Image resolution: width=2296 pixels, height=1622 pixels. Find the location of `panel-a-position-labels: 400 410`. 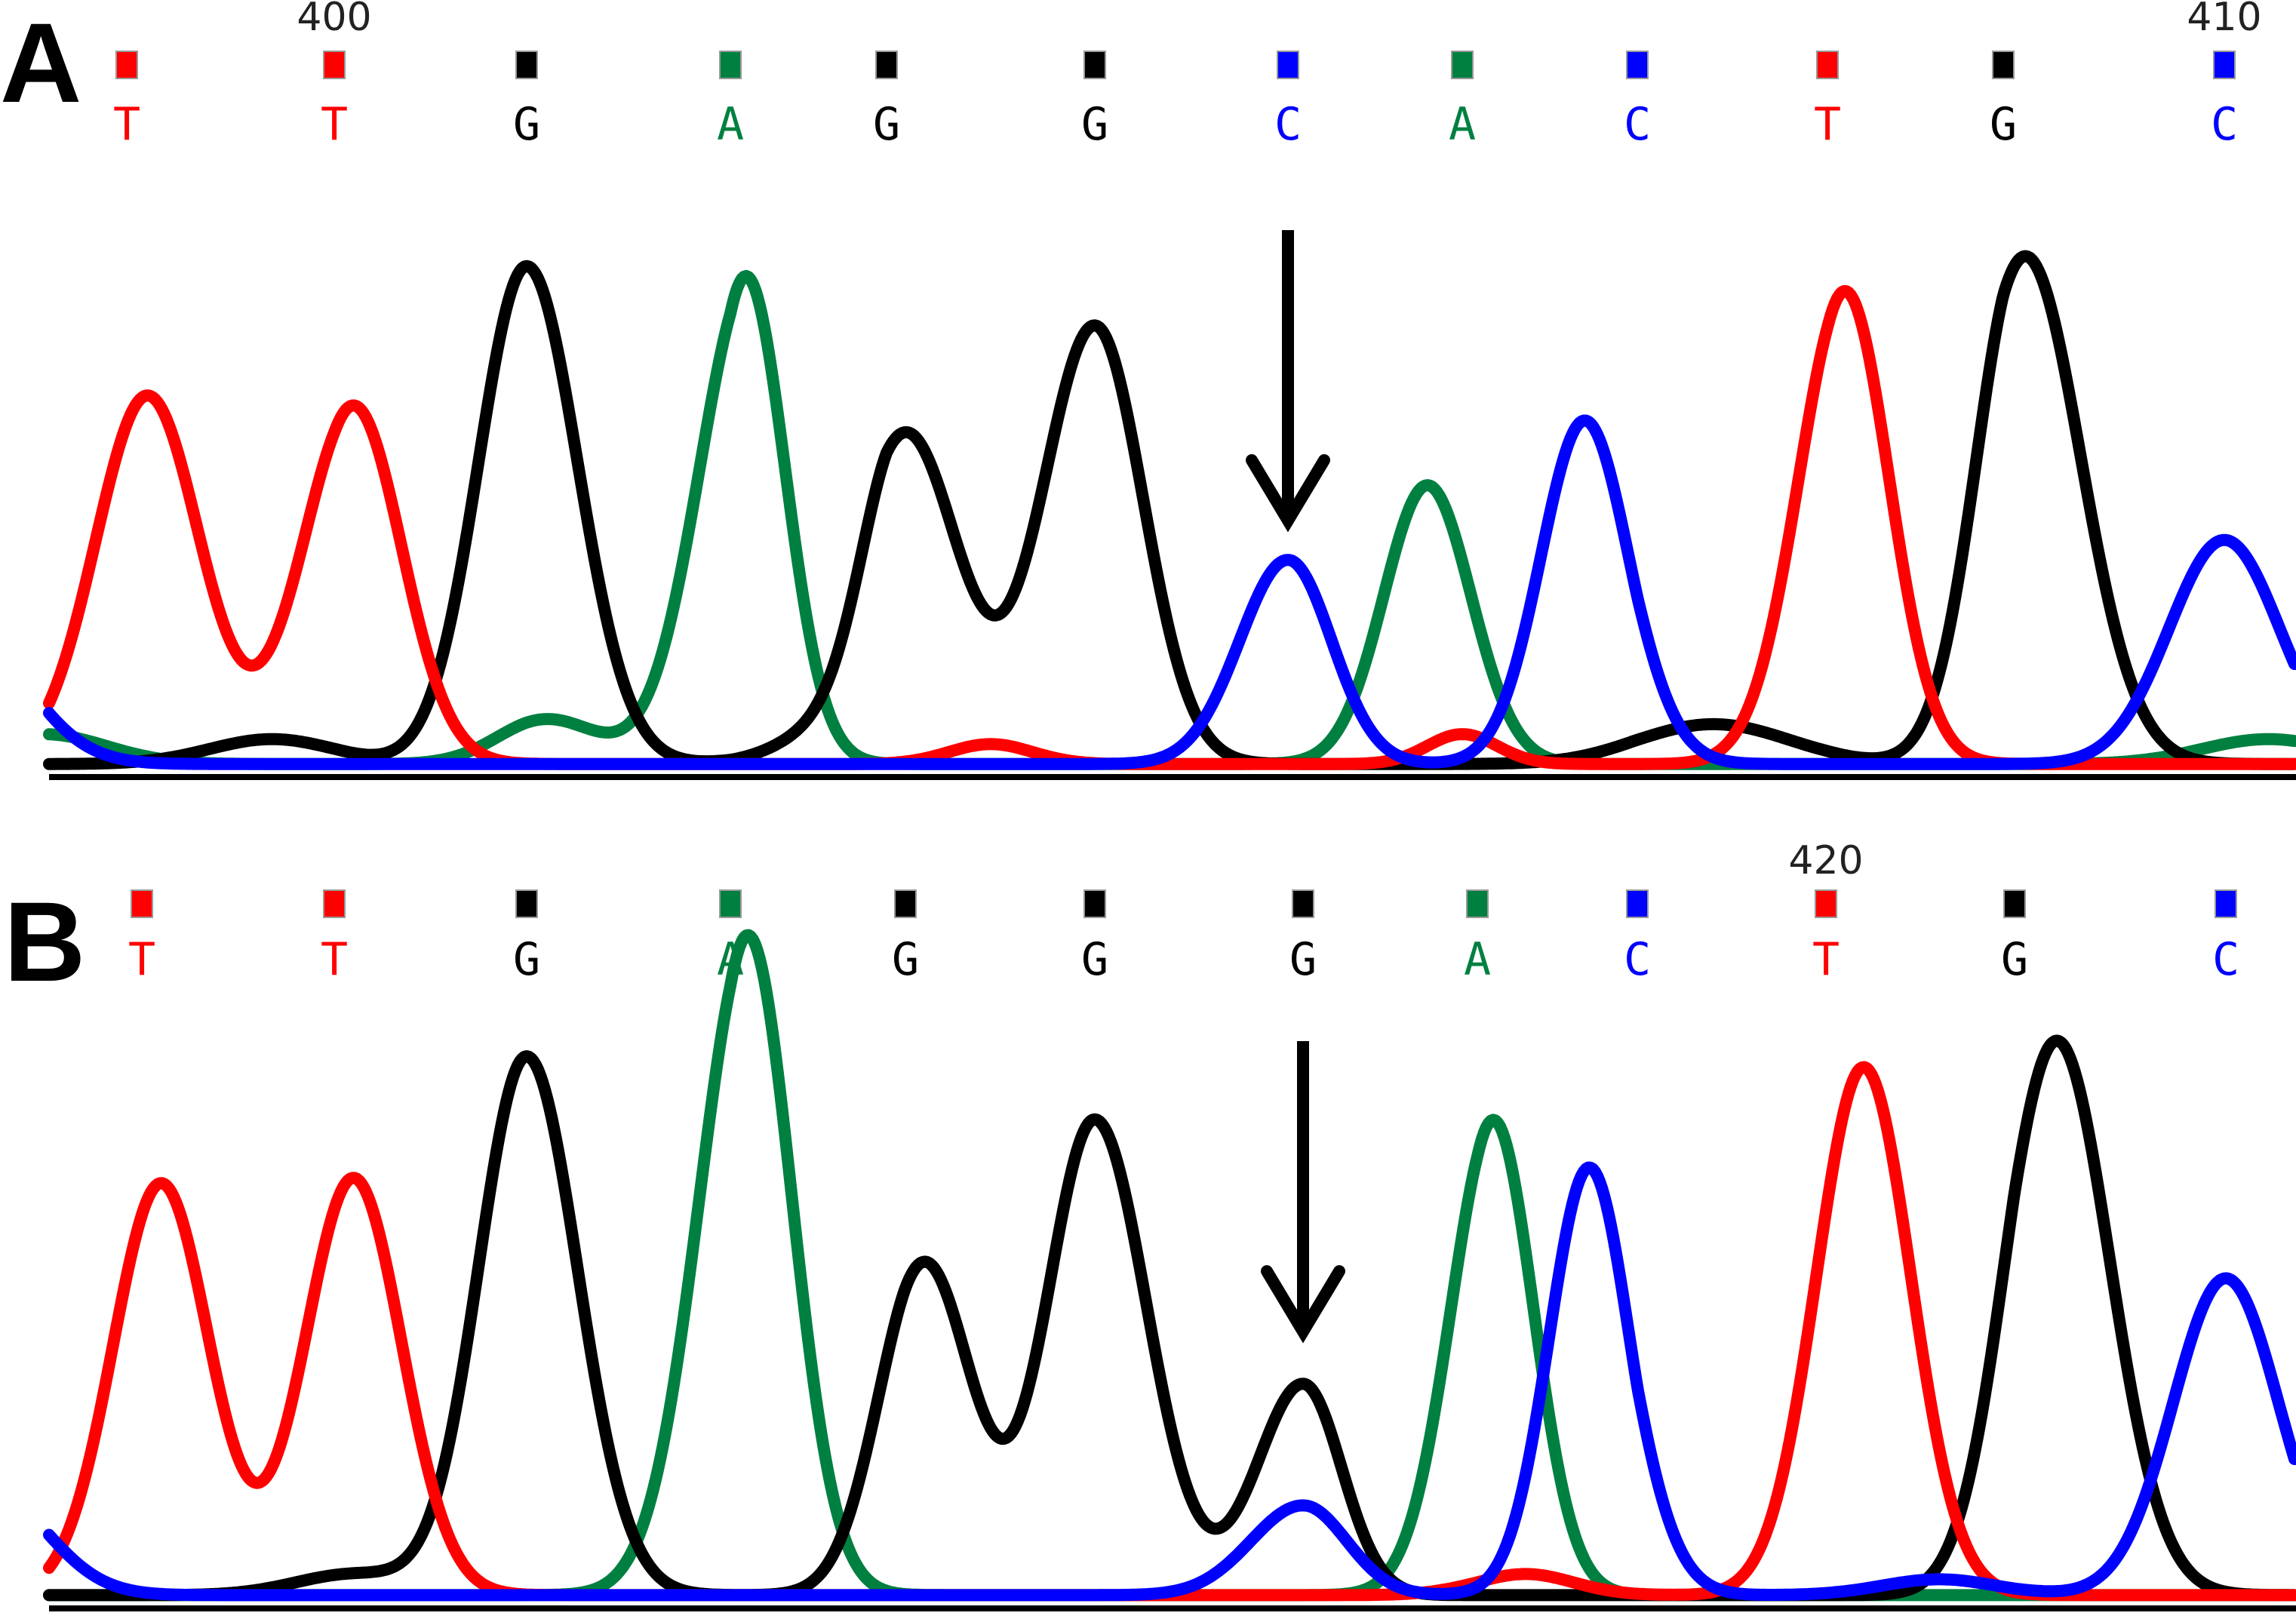

panel-a-position-labels: 400 410 is located at coordinates (1279, 20).